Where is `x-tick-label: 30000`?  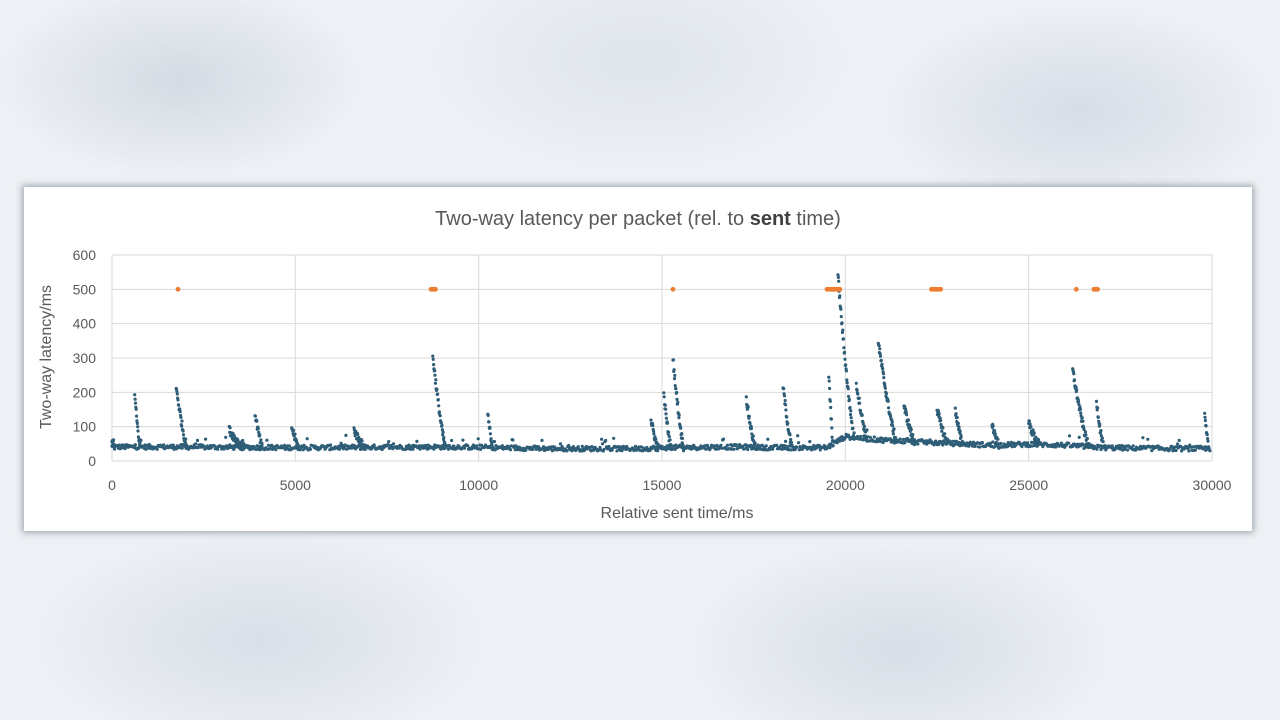 x-tick-label: 30000 is located at coordinates (1212, 485).